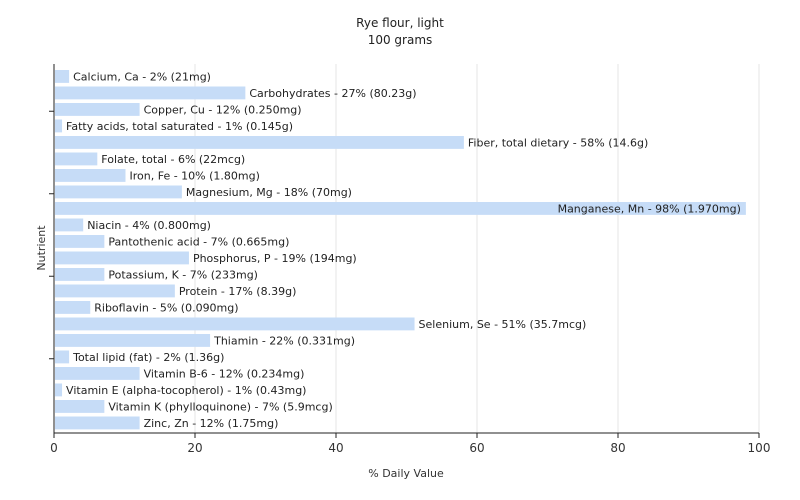 The height and width of the screenshot is (500, 800). Describe the element at coordinates (332, 93) in the screenshot. I see `bar-label: Carbohydrates - 27% (80.23g)` at that location.